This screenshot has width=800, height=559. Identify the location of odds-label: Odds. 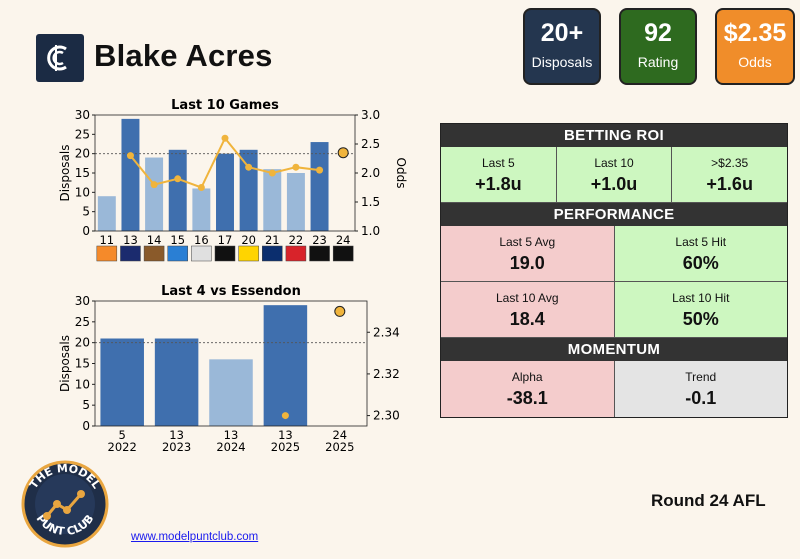
(755, 62).